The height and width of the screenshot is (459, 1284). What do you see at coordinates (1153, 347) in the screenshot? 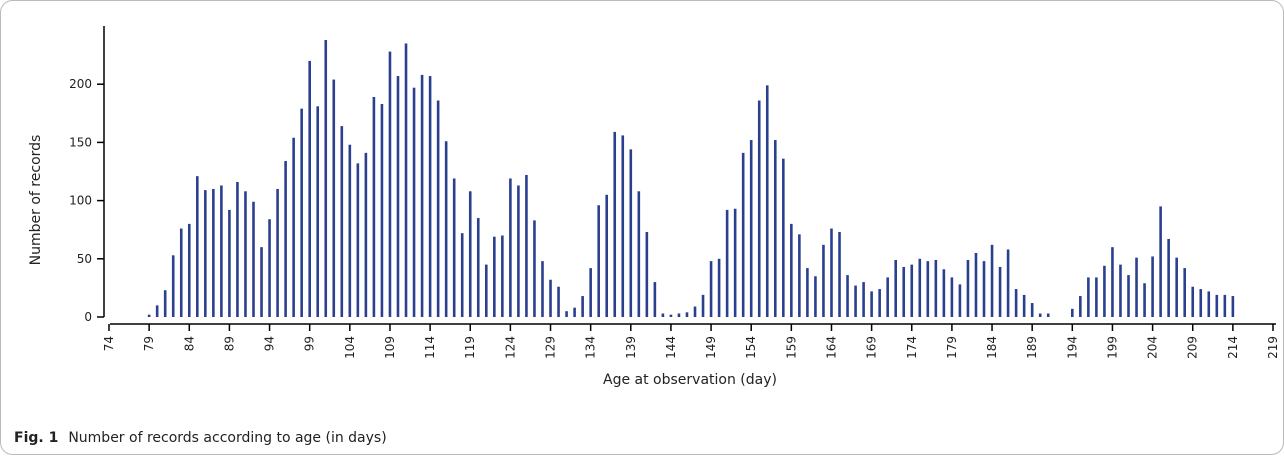
I see `x-tick-label: 204` at bounding box center [1153, 347].